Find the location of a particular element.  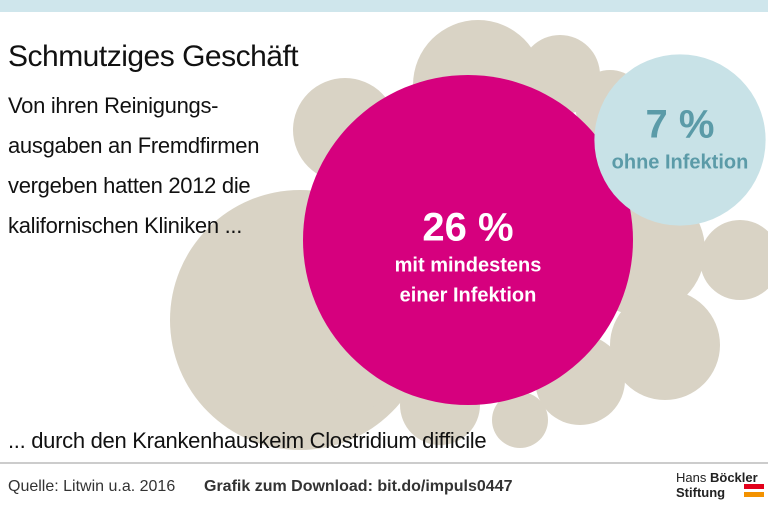

source: Quelle: Litwin u.a. 2016 is located at coordinates (92, 486).